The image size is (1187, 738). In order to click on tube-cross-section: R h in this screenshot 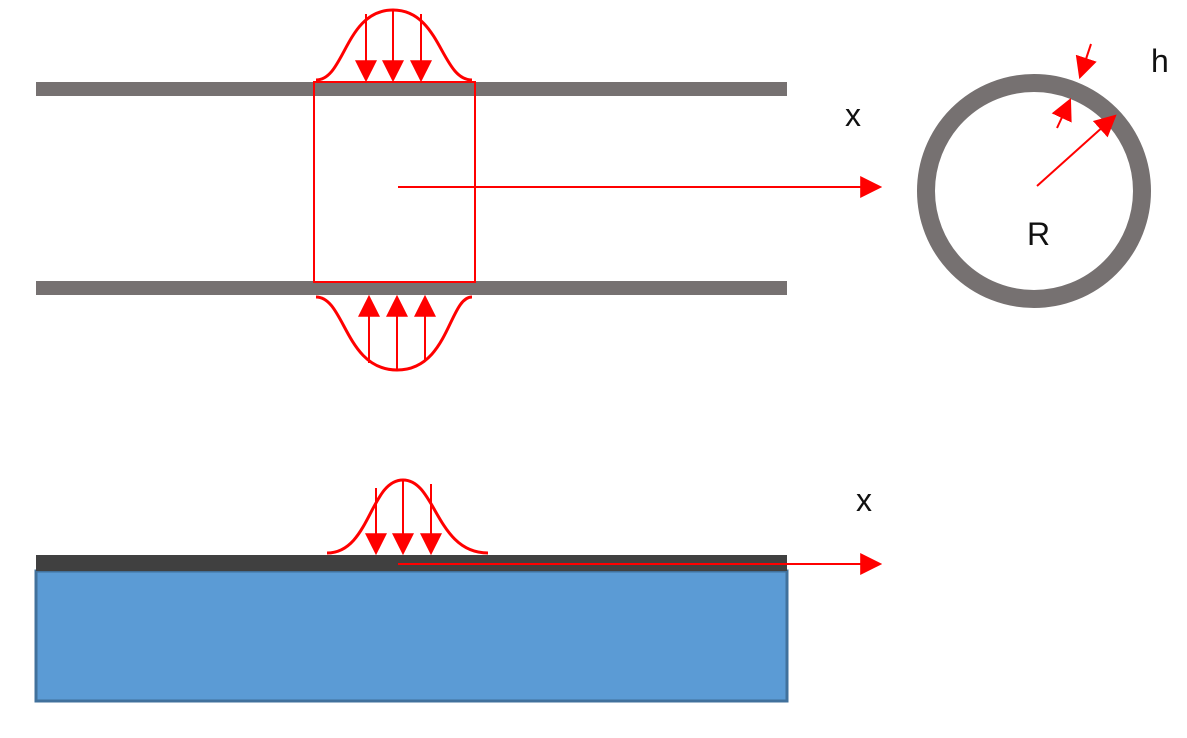, I will do `click(1043, 175)`.